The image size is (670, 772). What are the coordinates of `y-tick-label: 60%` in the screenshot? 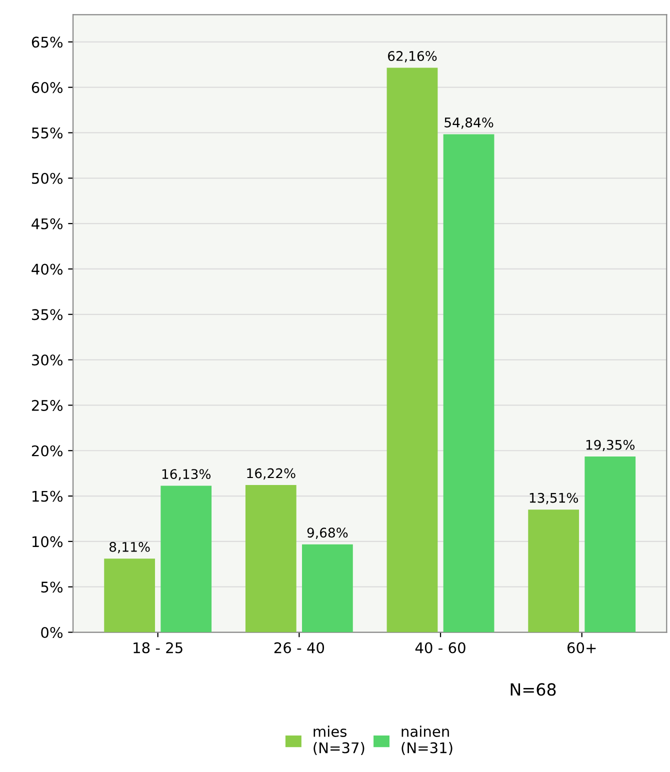 It's located at (47, 88).